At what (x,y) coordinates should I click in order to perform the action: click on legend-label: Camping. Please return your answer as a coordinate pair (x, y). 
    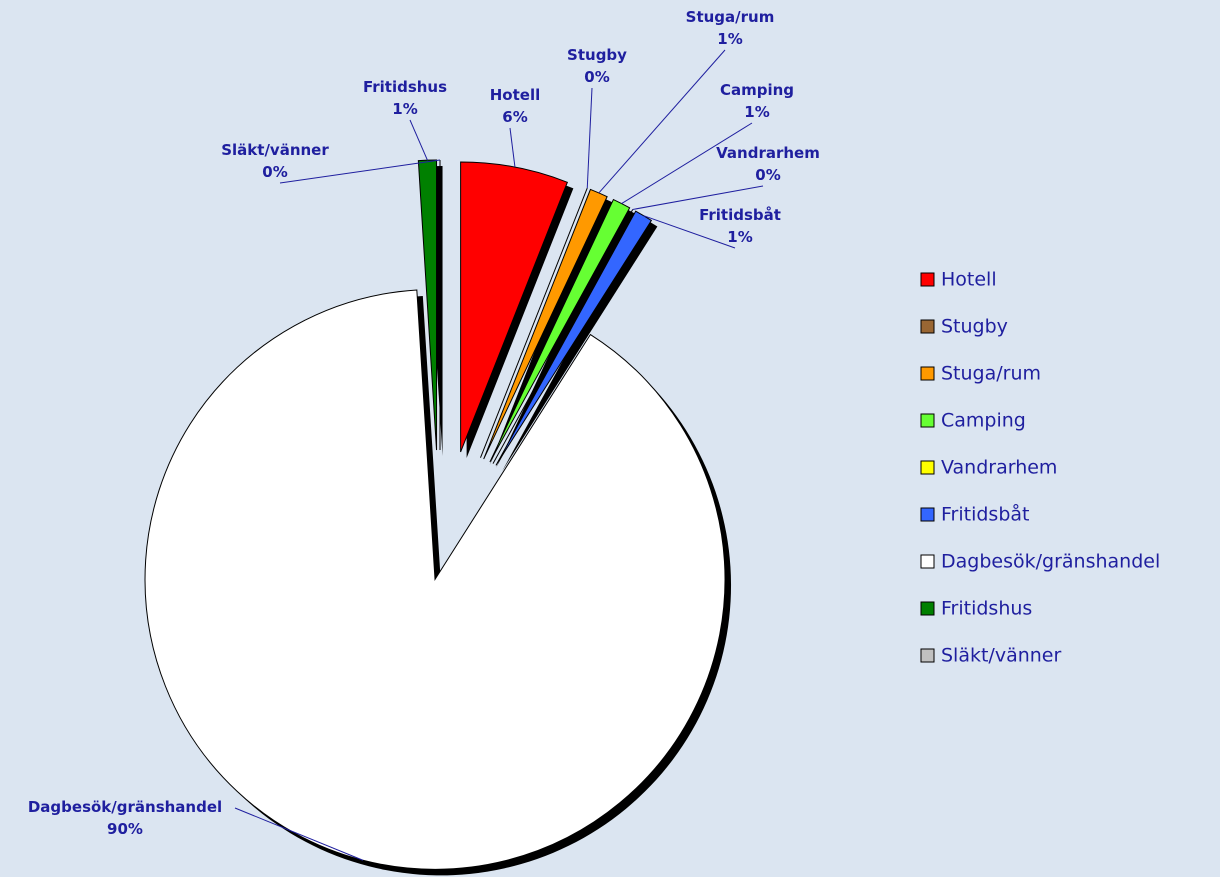
    Looking at the image, I should click on (983, 421).